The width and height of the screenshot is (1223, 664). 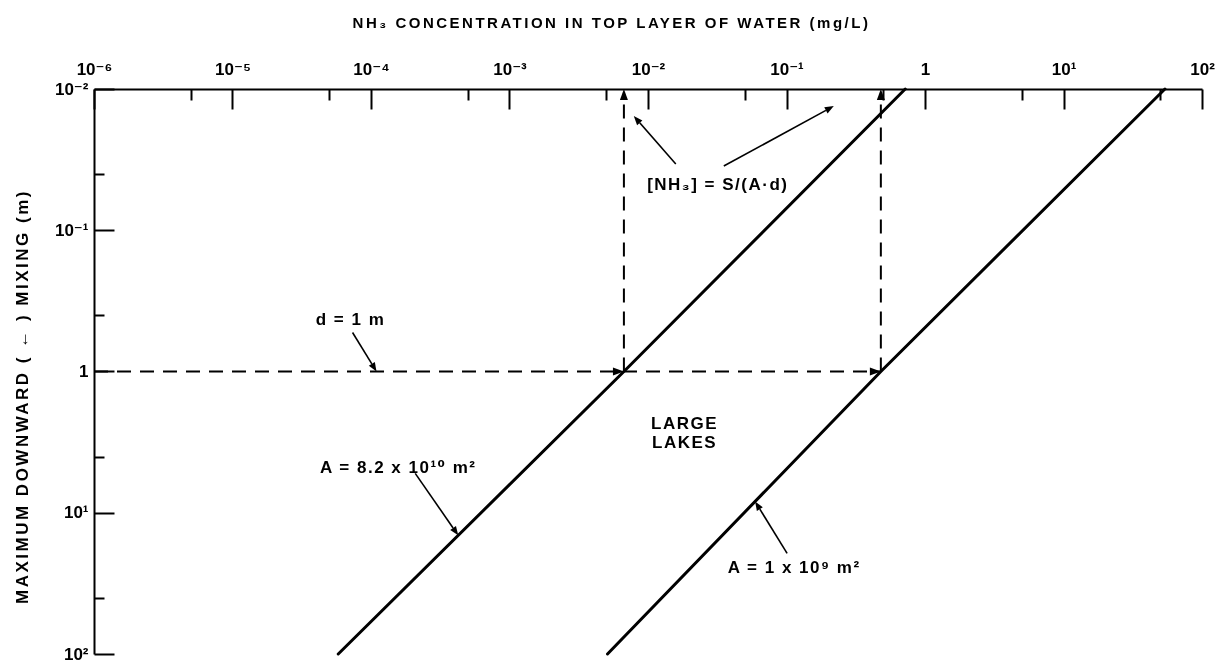 I want to click on y-tick-label: 10¹, so click(x=76, y=513).